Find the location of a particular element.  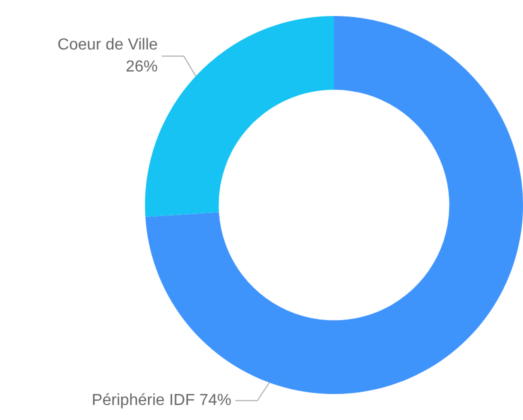

slice-label: Périphérie IDF 74% is located at coordinates (162, 401).